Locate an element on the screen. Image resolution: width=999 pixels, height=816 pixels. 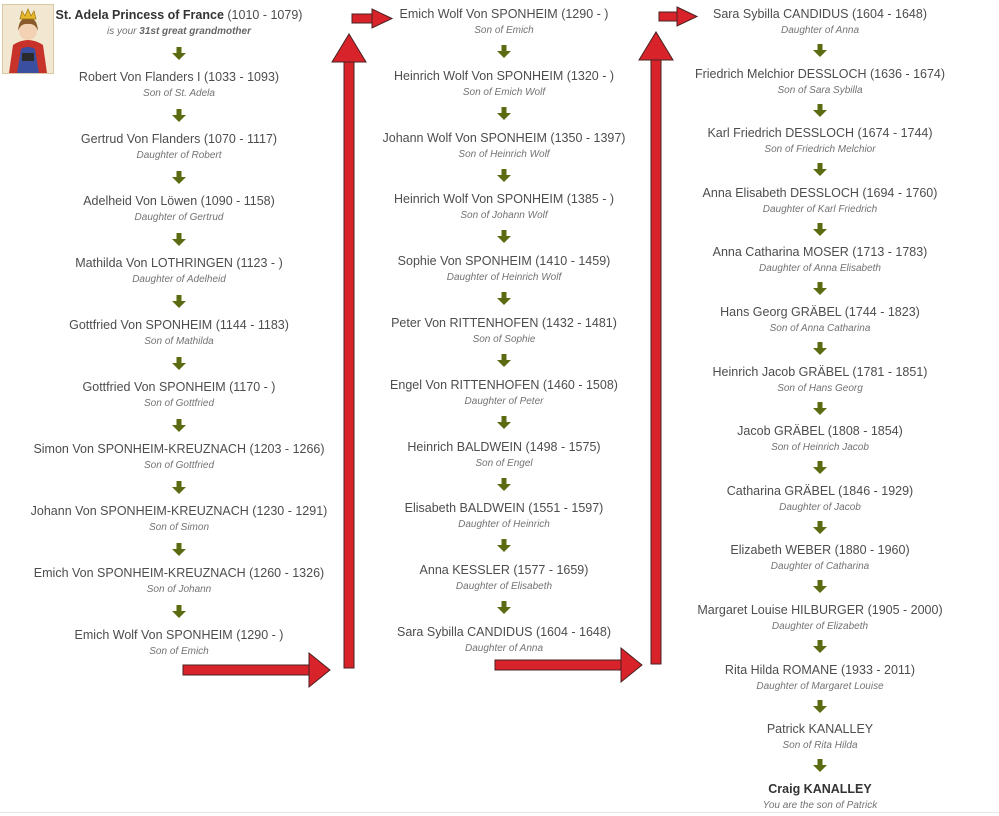
person-name: Adelheid Von Löwen is located at coordinates (140, 201).